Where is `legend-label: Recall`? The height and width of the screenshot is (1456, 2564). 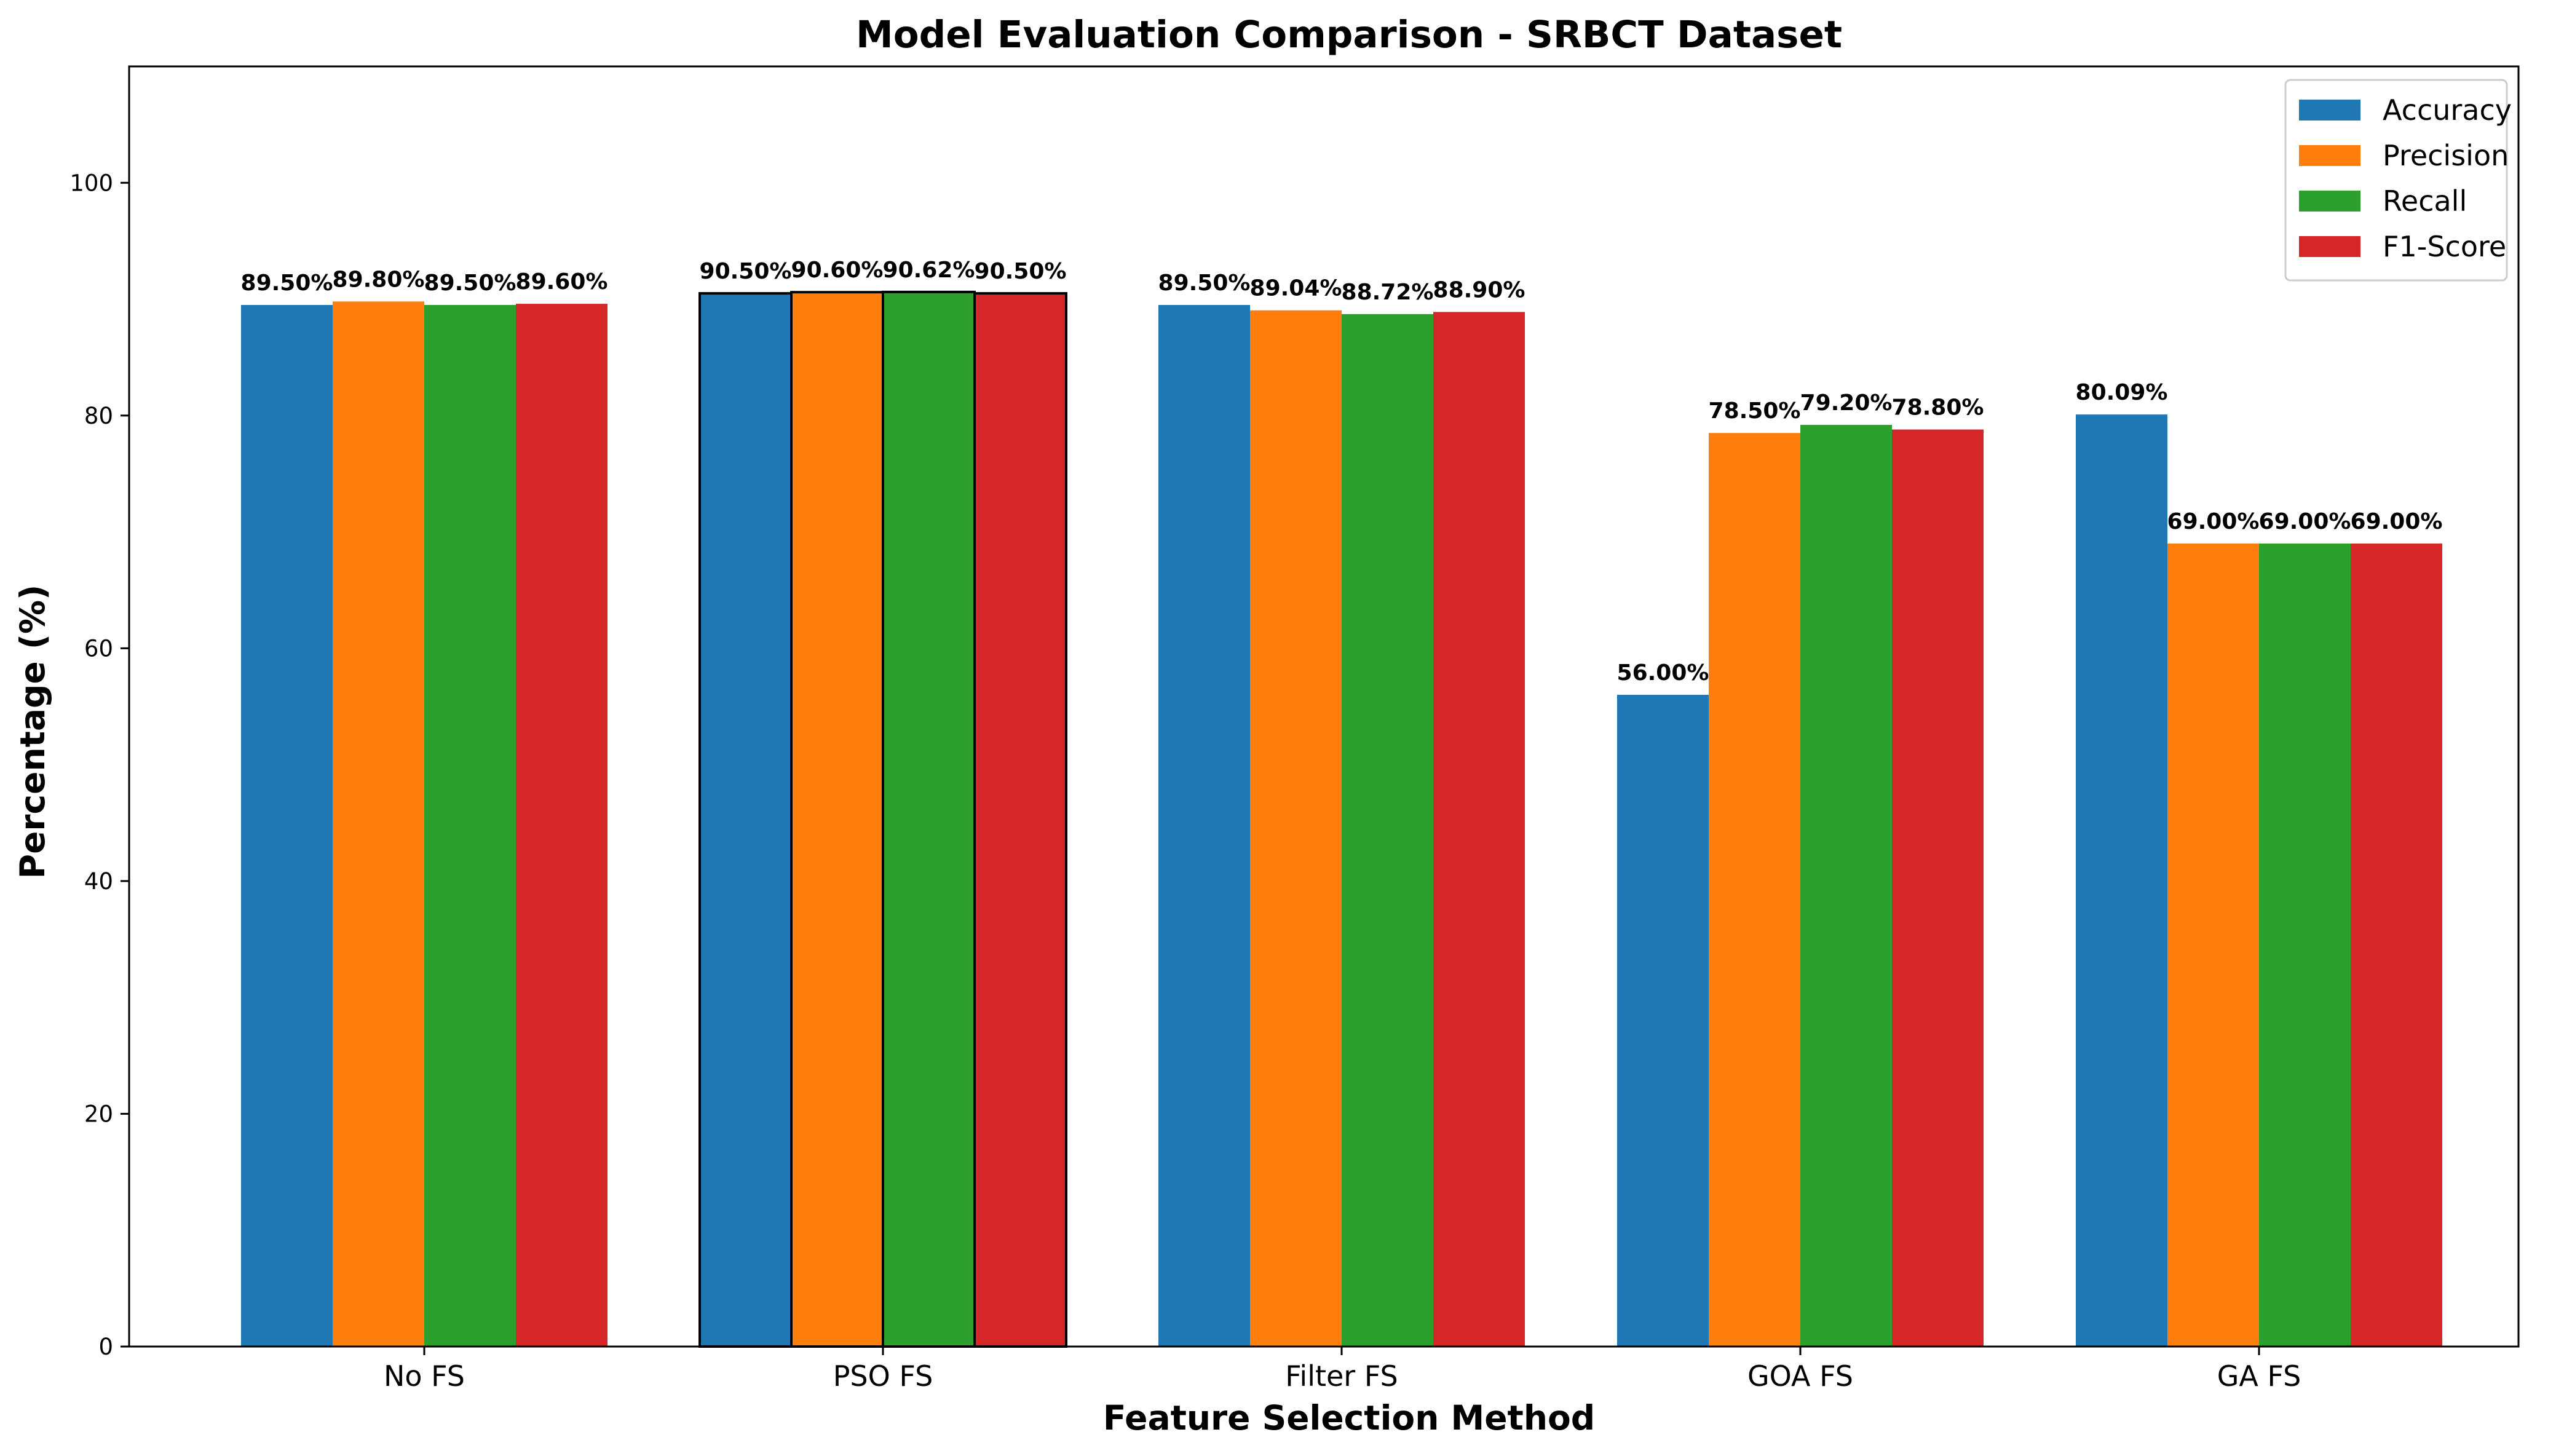 legend-label: Recall is located at coordinates (2425, 201).